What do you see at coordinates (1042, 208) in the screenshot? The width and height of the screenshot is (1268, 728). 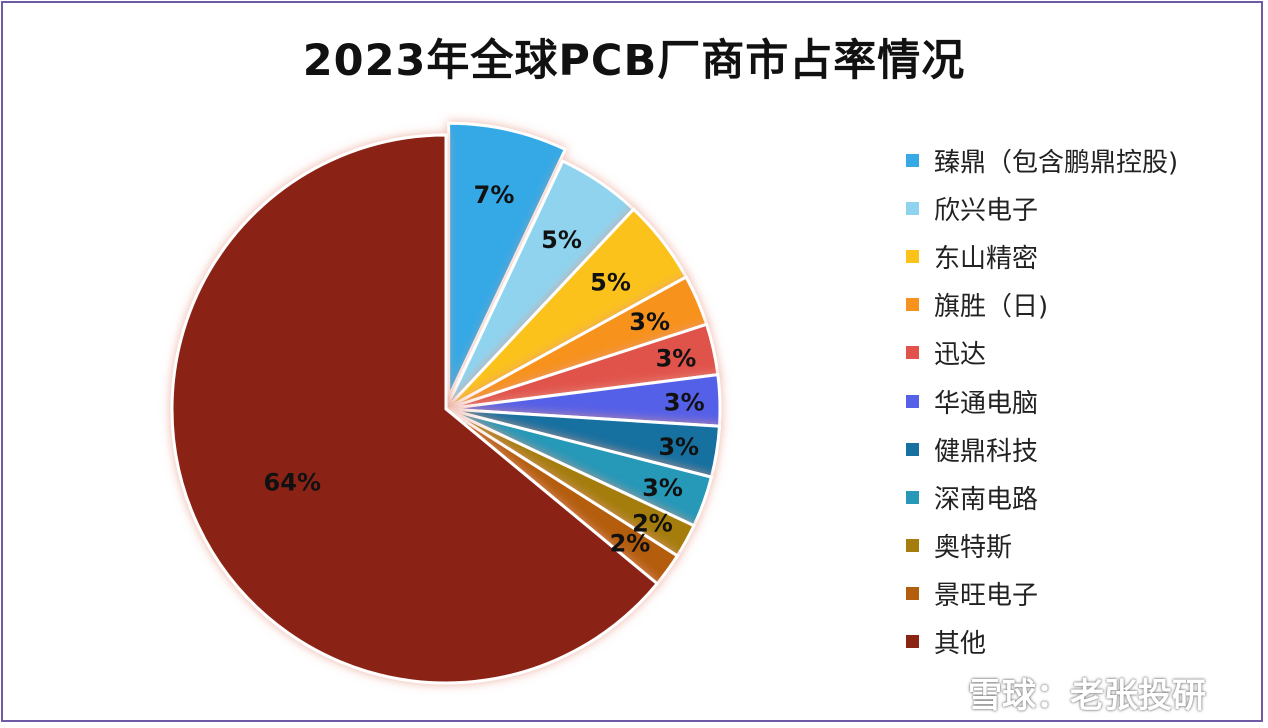 I see `legend-item-2: 欣兴电子` at bounding box center [1042, 208].